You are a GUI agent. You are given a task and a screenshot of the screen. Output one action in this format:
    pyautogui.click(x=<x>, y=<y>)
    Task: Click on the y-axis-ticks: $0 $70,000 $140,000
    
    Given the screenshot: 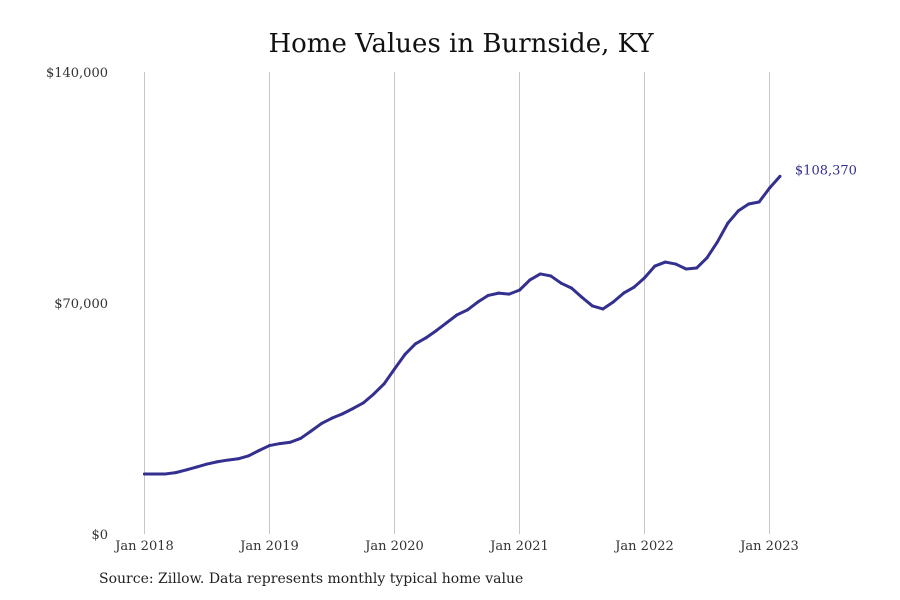 What is the action you would take?
    pyautogui.click(x=77, y=304)
    